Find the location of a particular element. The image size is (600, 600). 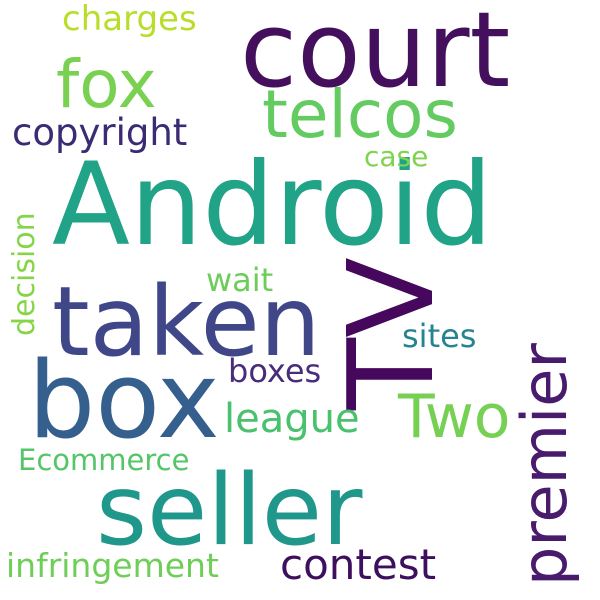

word-contest: contest is located at coordinates (358, 564).